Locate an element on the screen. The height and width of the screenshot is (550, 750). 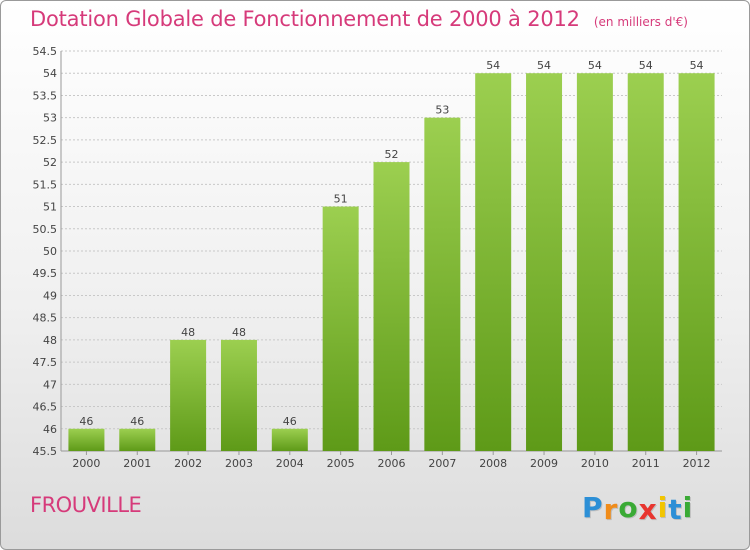
y-tick-label: 54 is located at coordinates (50, 73).